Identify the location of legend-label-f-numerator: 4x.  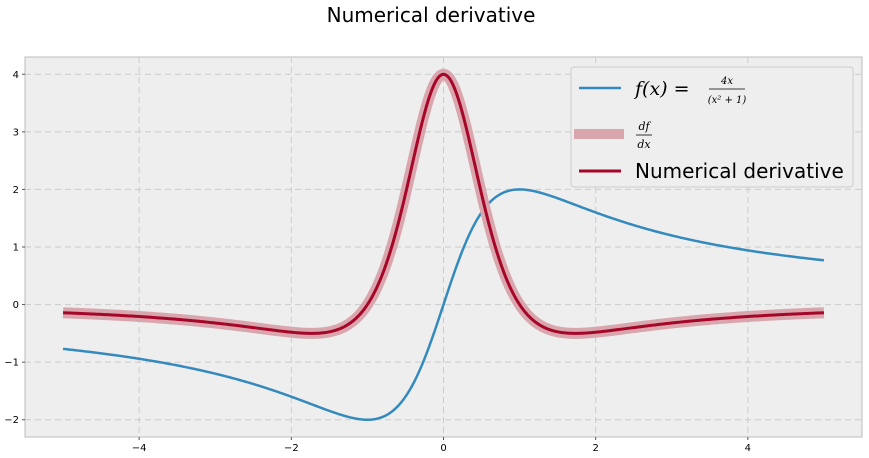
(726, 81).